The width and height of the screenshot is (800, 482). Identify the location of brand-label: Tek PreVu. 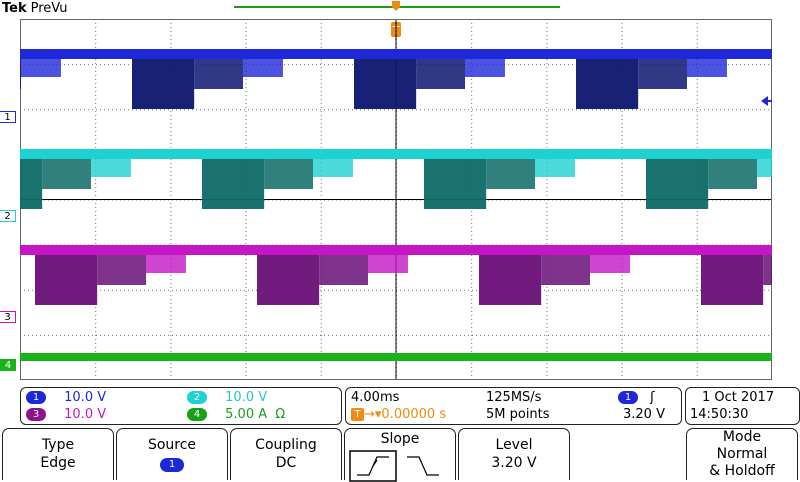
(35, 9).